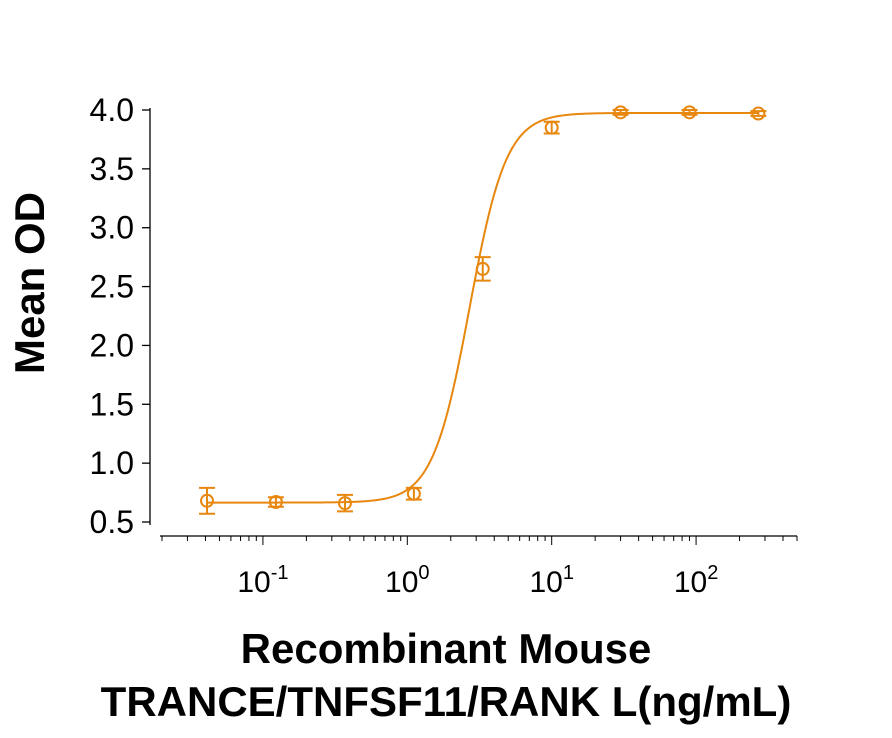 This screenshot has width=892, height=738. Describe the element at coordinates (112, 404) in the screenshot. I see `y-tick-label: 1.5` at that location.